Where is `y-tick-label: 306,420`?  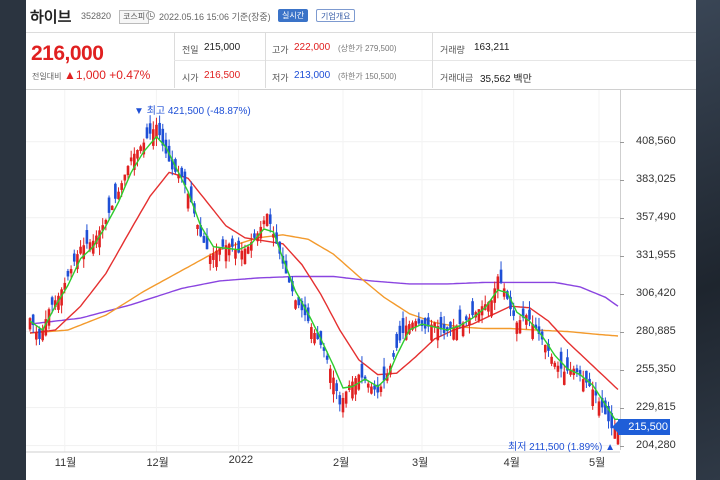 y-tick-label: 306,420 is located at coordinates (656, 292).